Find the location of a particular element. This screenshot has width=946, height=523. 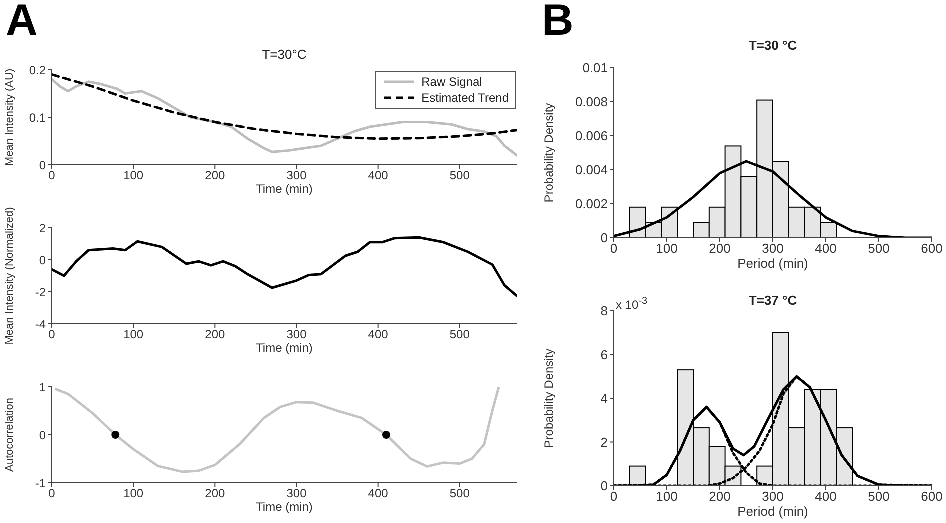

y-axis-title: Mean Intensity (AU) is located at coordinates (10, 117).